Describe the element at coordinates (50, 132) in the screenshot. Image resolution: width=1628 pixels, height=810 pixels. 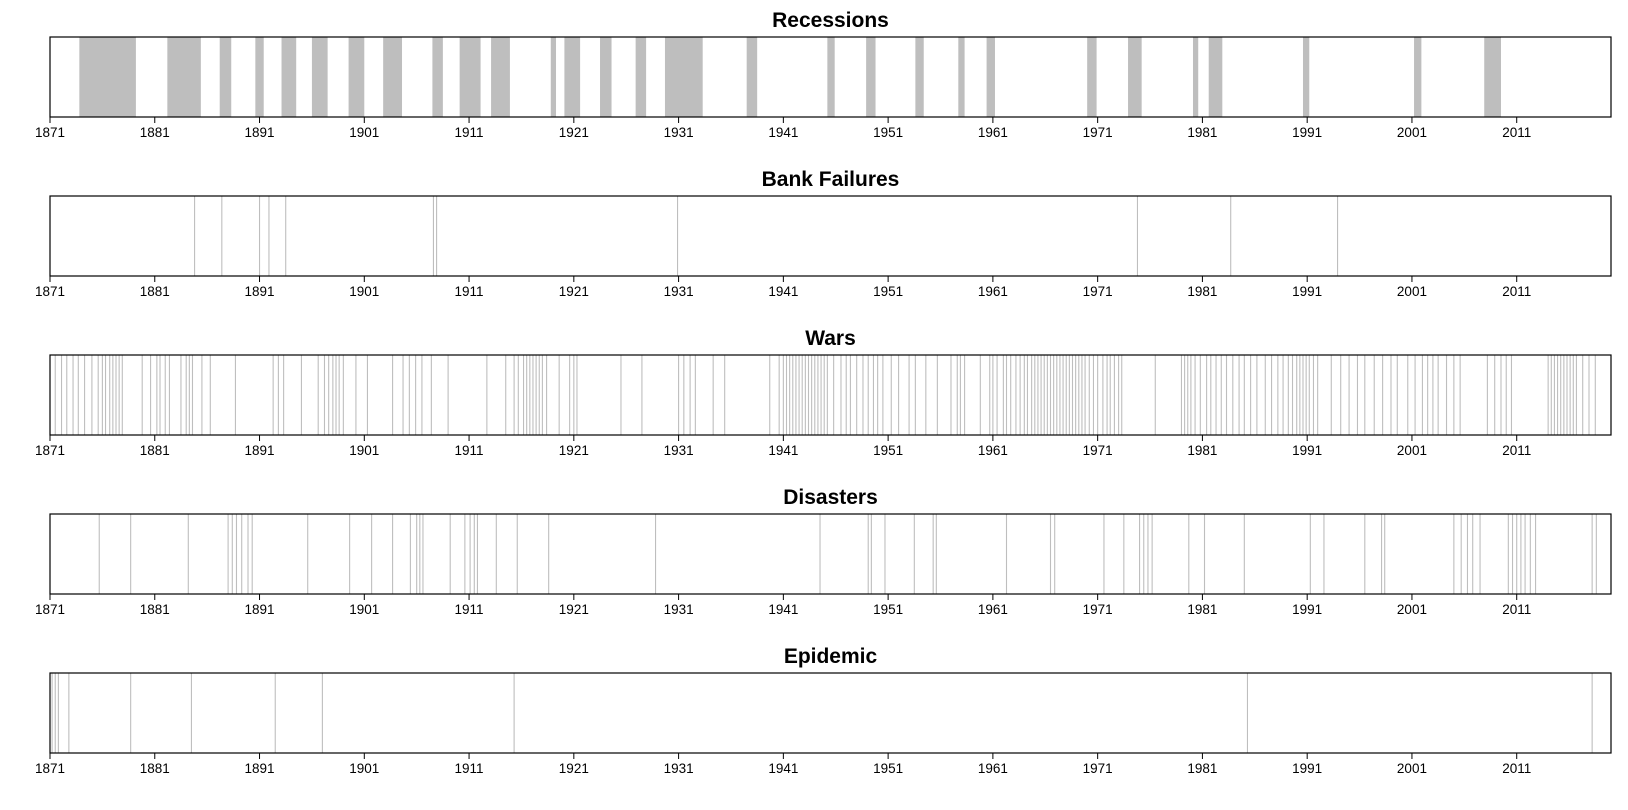
I see `x-tick-label-recessions-0: 1871` at that location.